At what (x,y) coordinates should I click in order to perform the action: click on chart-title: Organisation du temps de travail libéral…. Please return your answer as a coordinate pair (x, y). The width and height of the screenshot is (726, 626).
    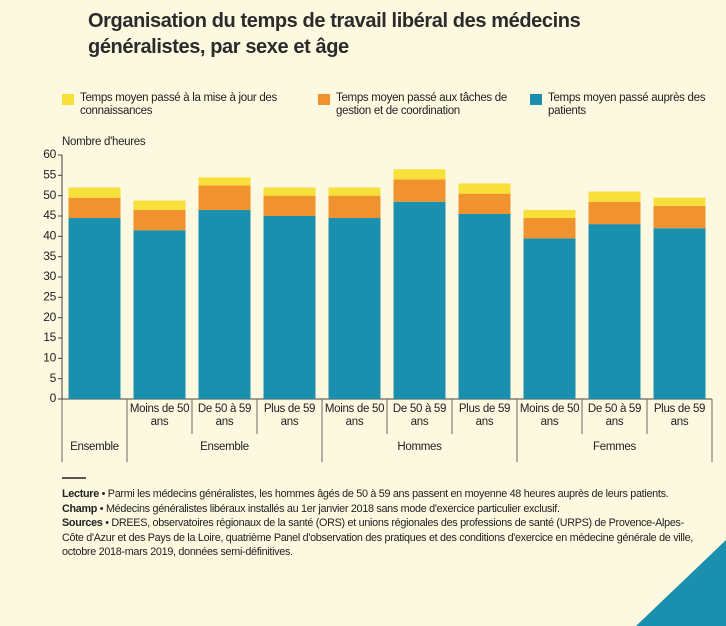
    Looking at the image, I should click on (334, 34).